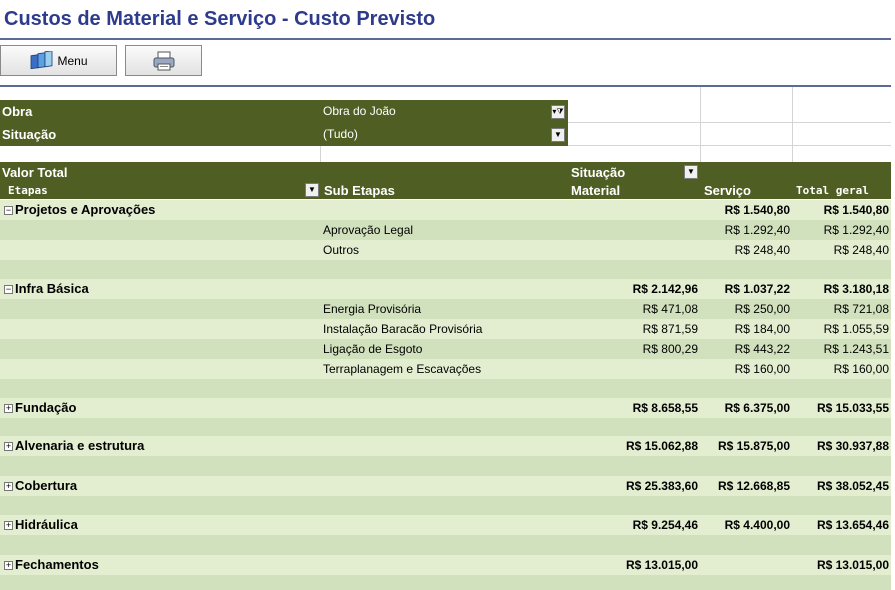  I want to click on group-row: + Fechamentos R$ 13.015,00 R$ 13.015,00, so click(445, 565).